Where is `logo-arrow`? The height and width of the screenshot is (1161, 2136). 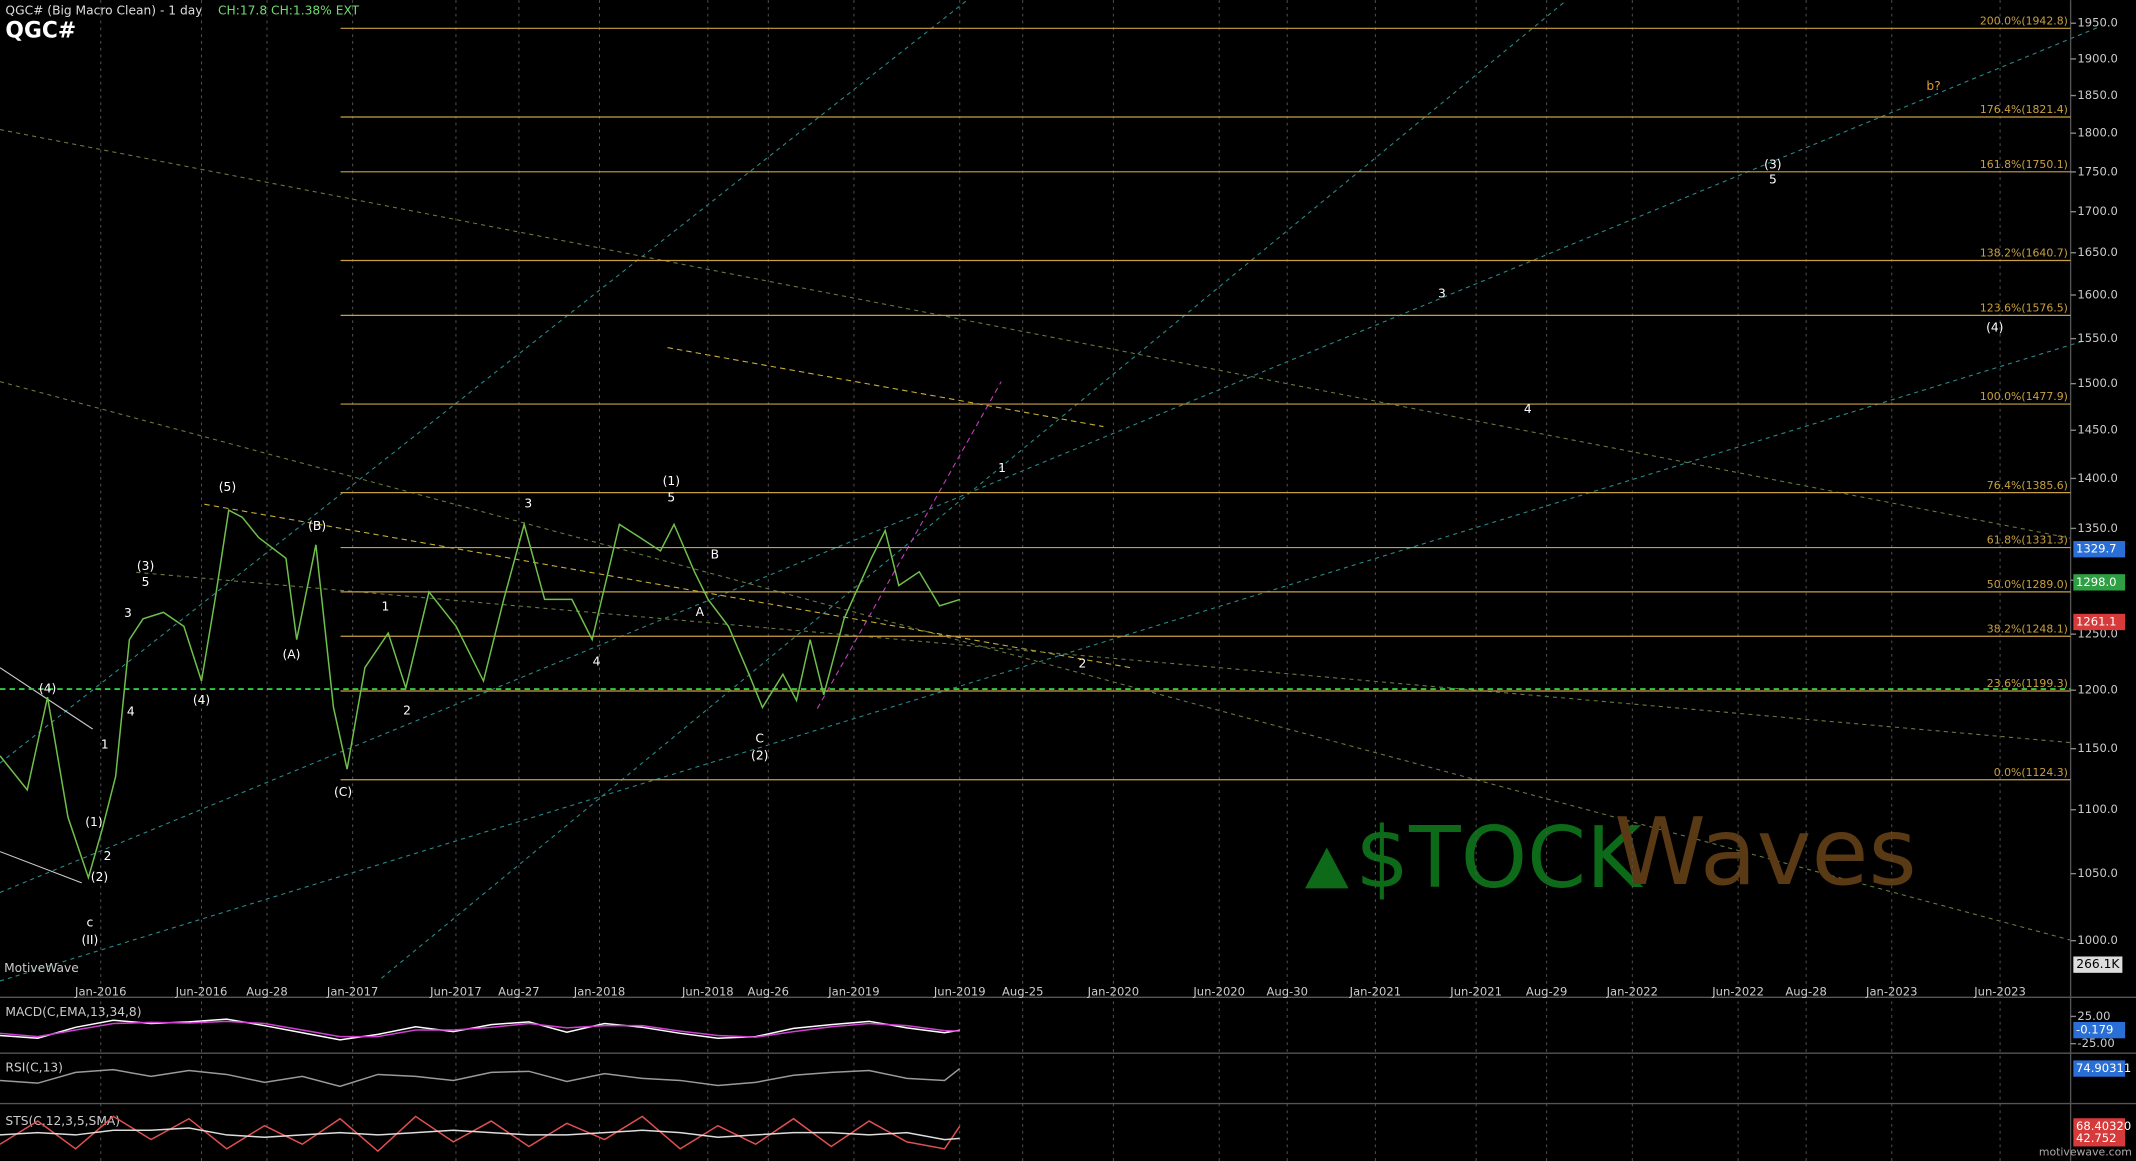
logo-arrow is located at coordinates (1327, 868).